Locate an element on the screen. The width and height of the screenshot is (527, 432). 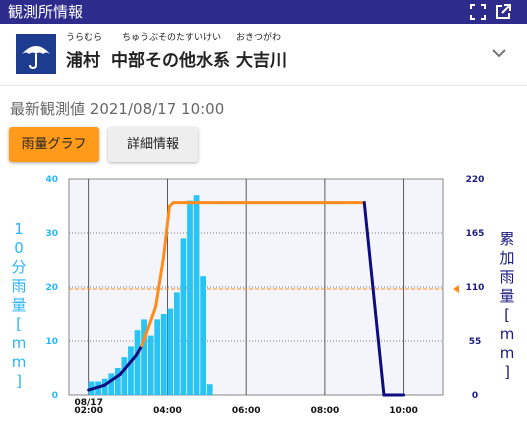
chevron-down-icon is located at coordinates (499, 53).